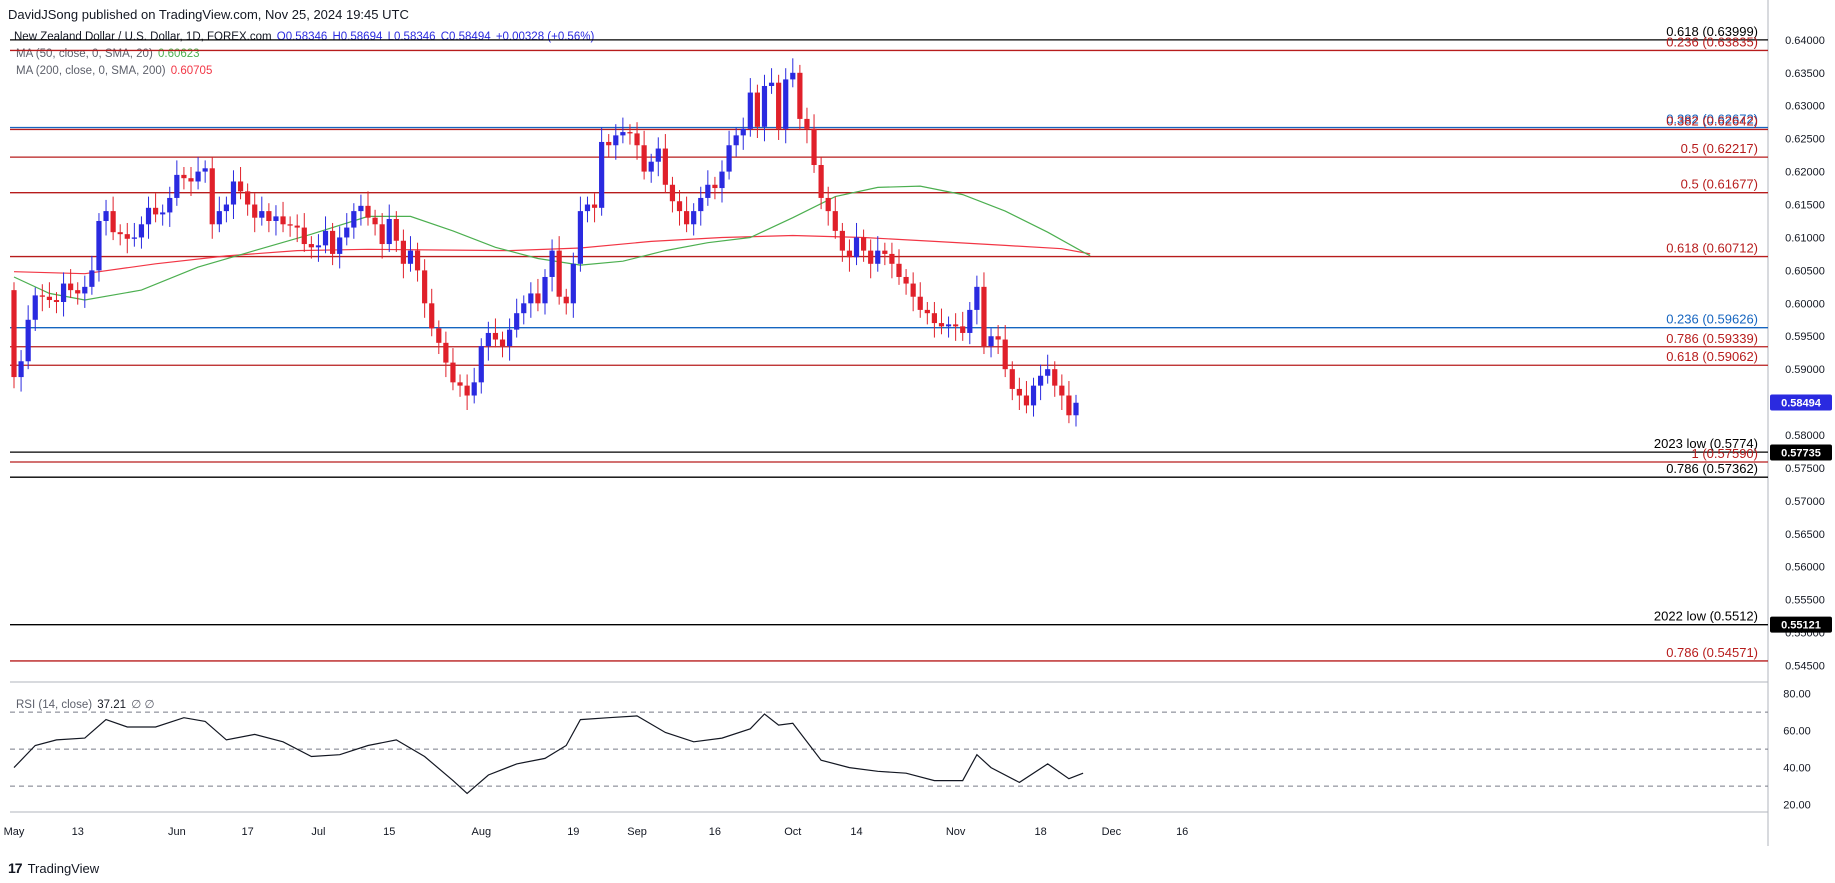 The image size is (1835, 883). Describe the element at coordinates (1801, 453) in the screenshot. I see `price-tag-label: 0.57735` at that location.